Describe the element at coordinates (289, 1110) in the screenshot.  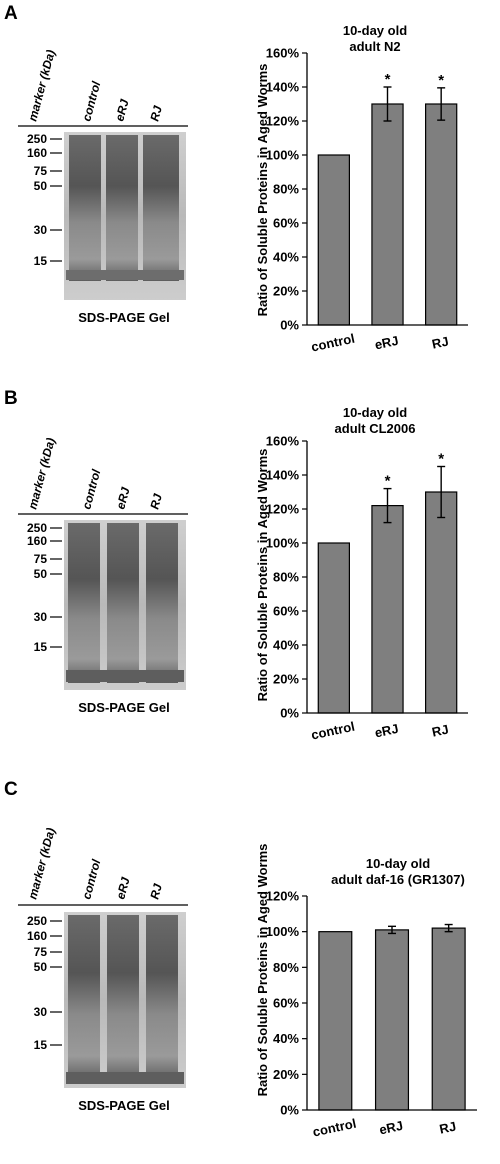
I see `y-tick-label: 0%` at that location.